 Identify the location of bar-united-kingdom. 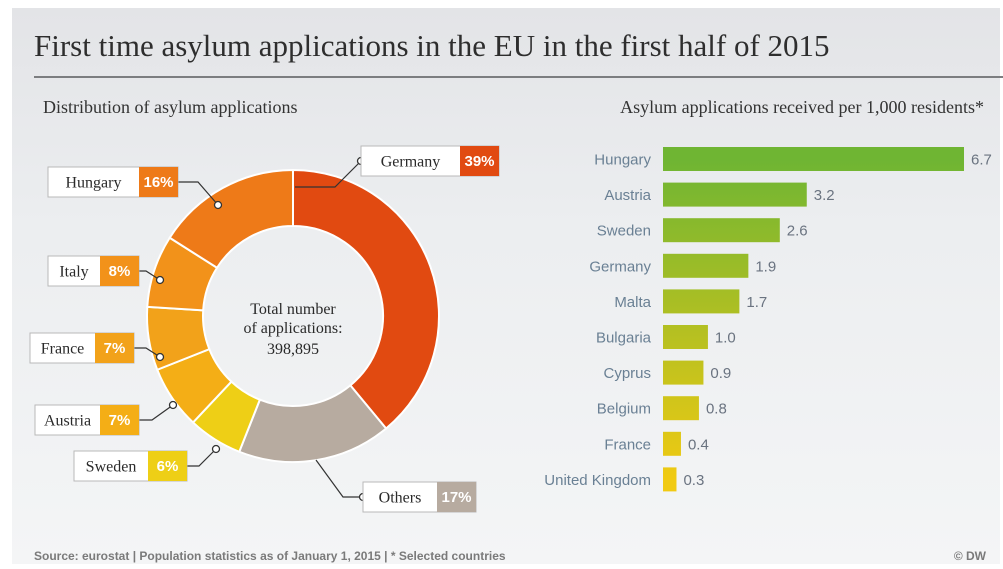
(670, 479).